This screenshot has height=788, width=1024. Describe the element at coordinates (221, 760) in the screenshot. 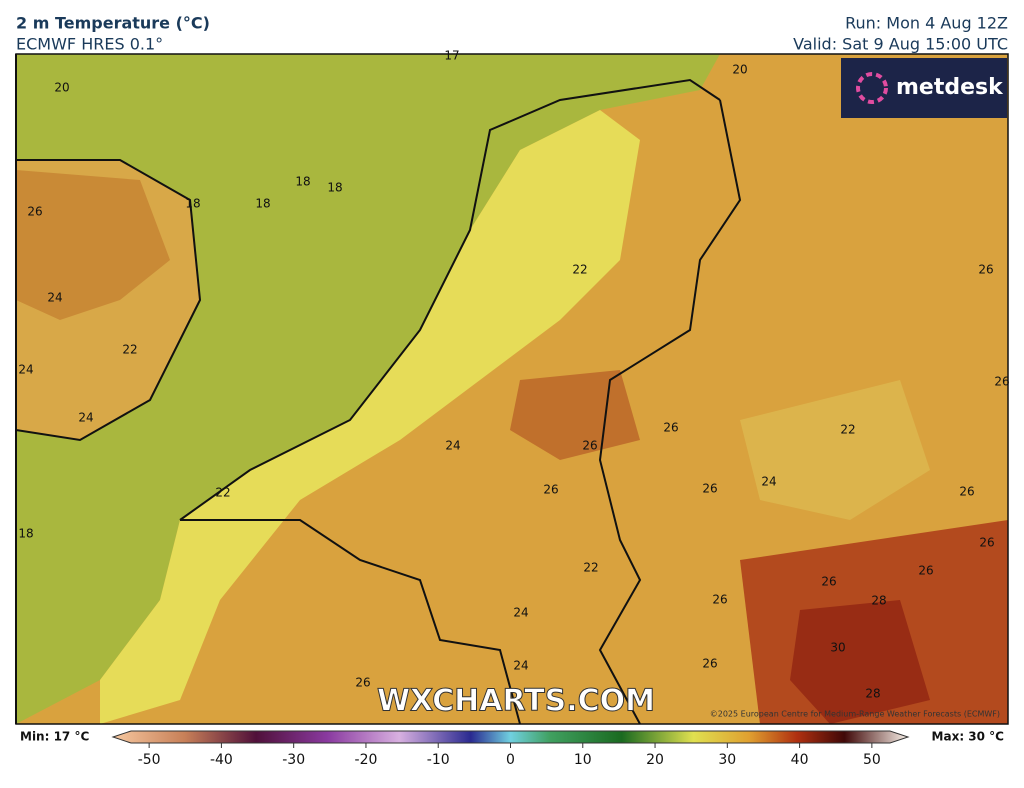

I see `colorbar-tick-label: -40` at that location.